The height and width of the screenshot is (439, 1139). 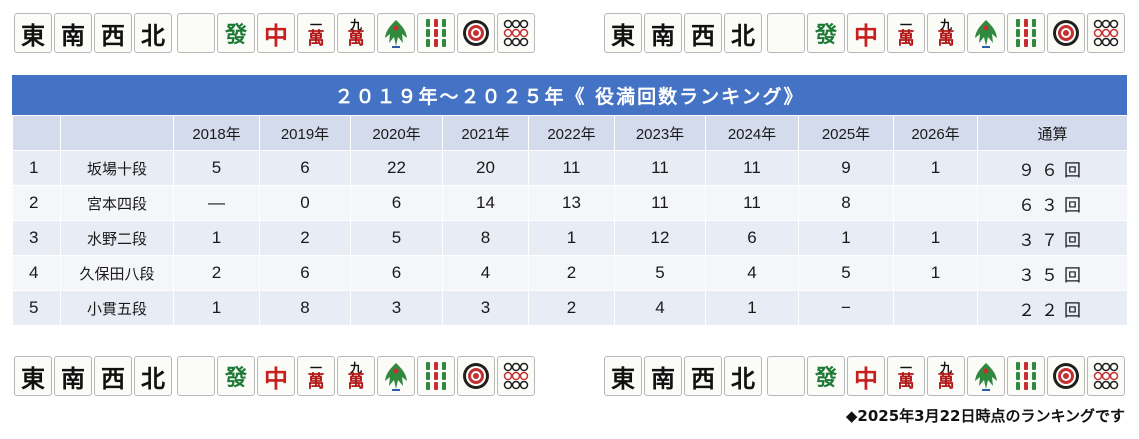 What do you see at coordinates (985, 416) in the screenshot?
I see `footnote: ◆2025年3月22日時点のランキングです` at bounding box center [985, 416].